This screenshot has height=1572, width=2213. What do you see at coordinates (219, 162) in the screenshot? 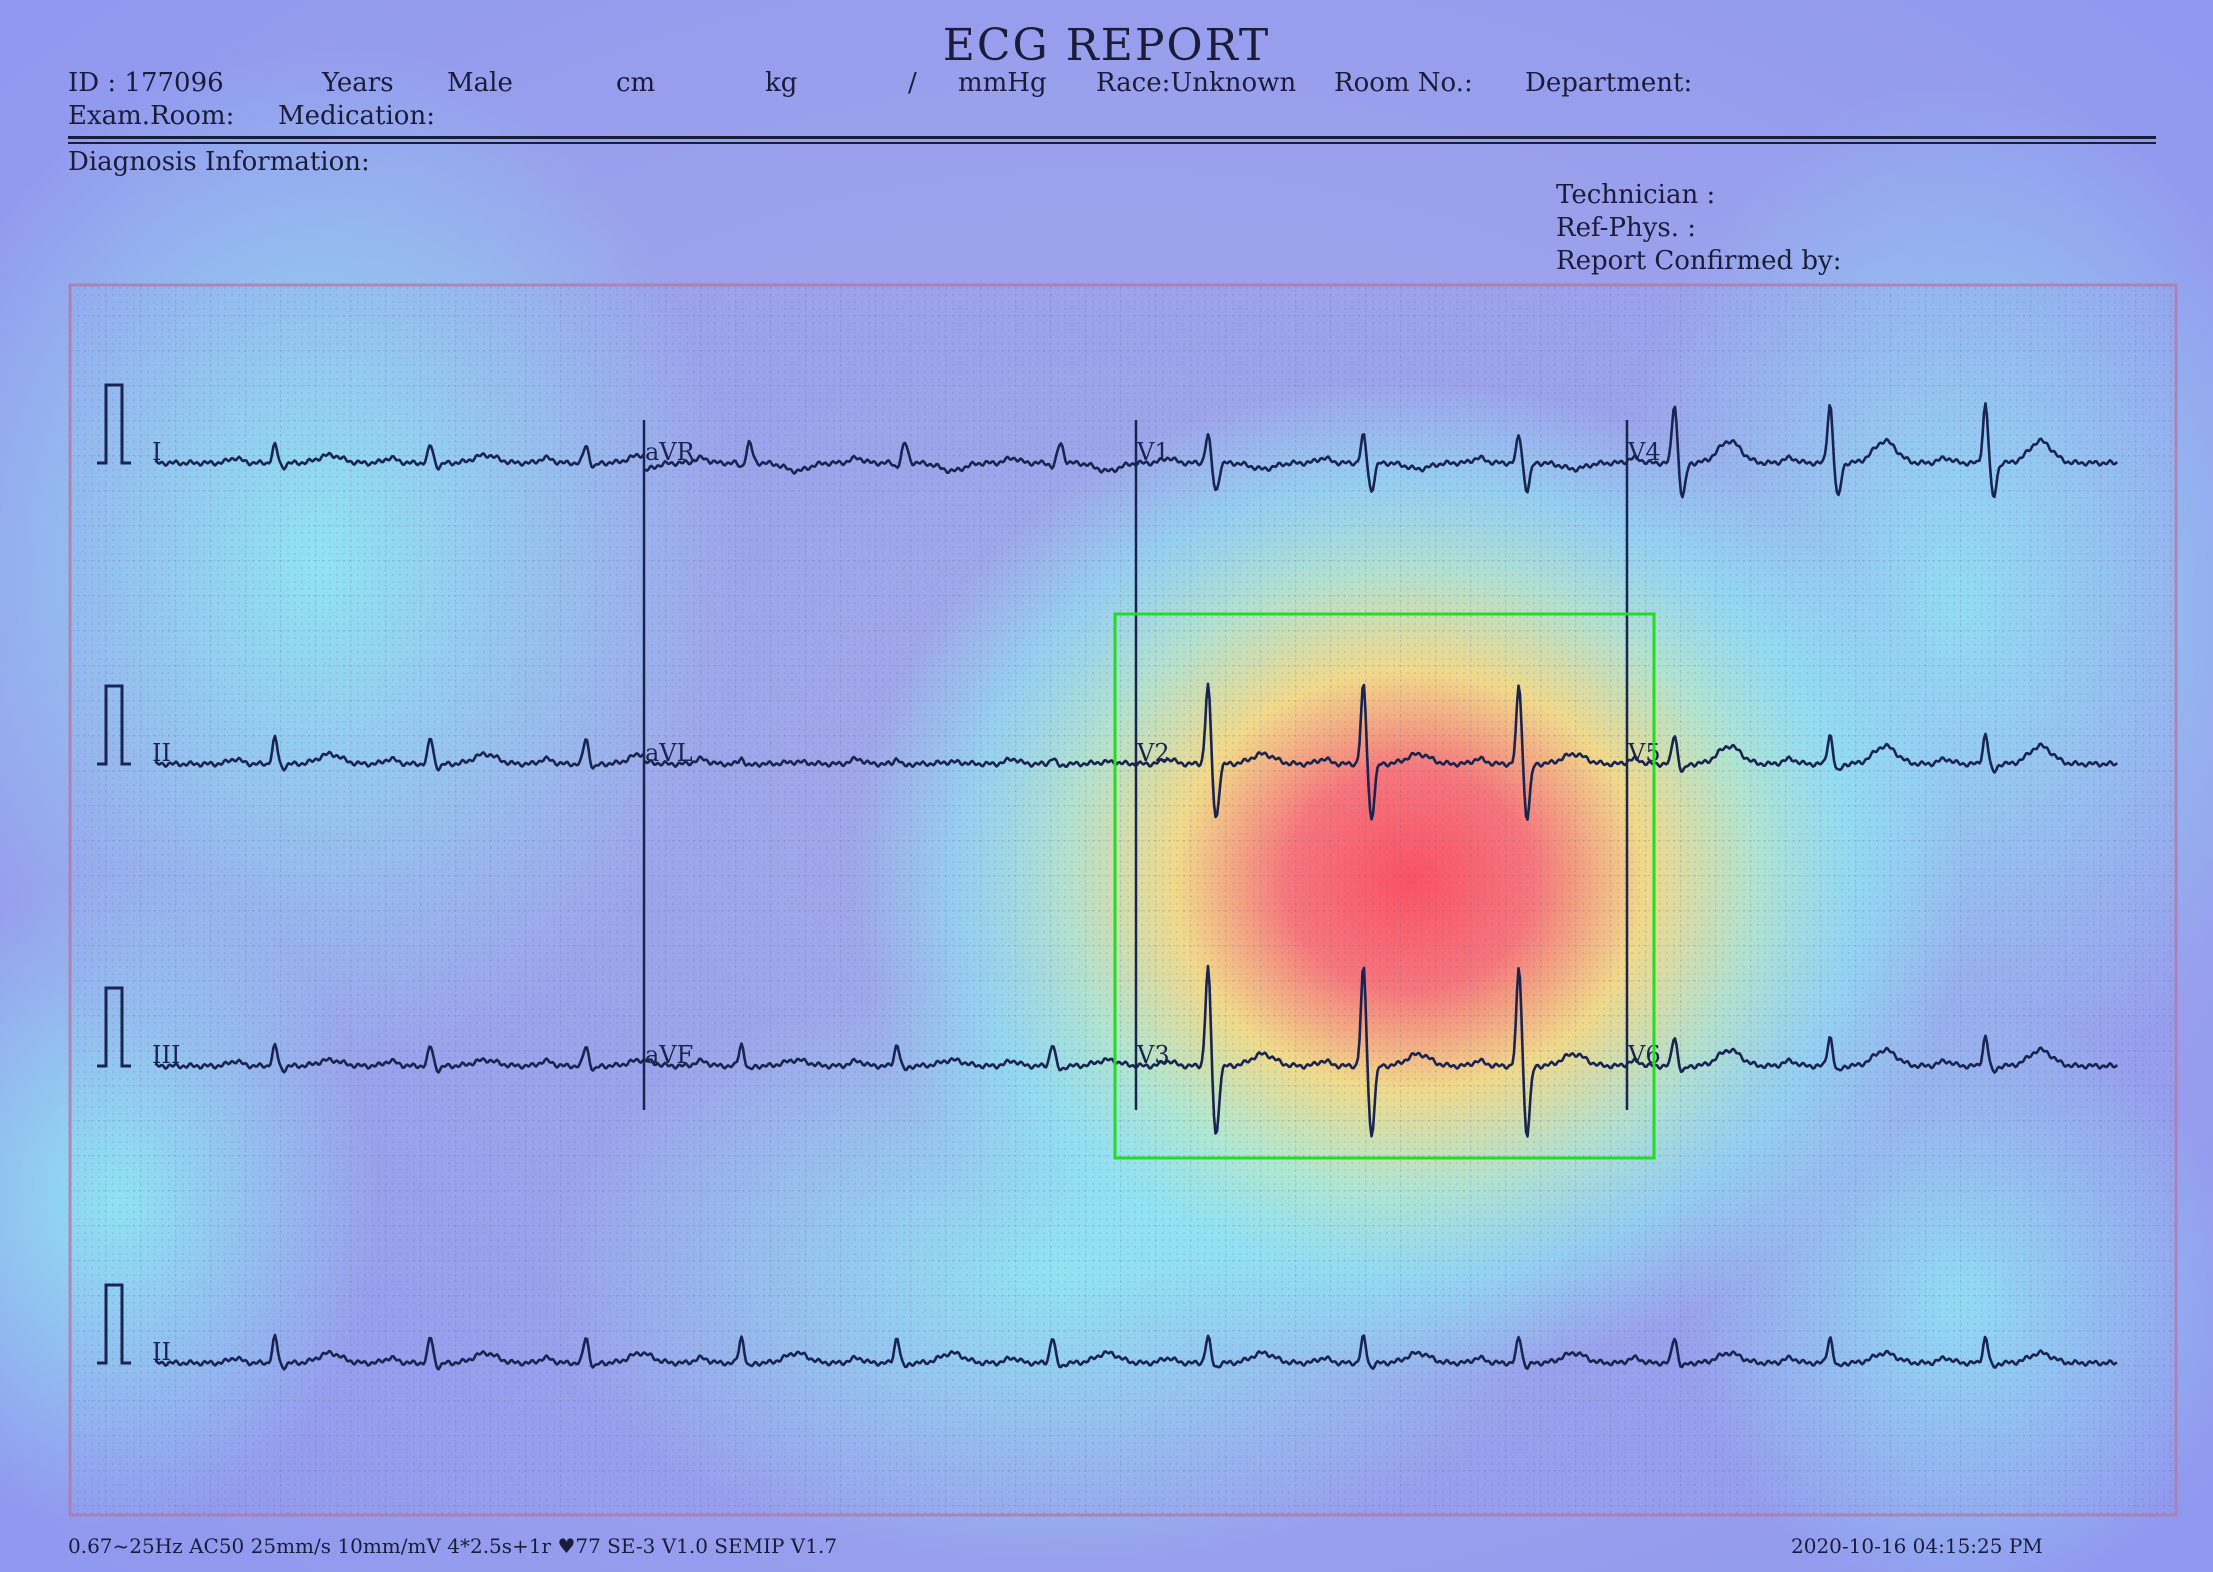
I see `diagnosis-label: Diagnosis Information:` at bounding box center [219, 162].